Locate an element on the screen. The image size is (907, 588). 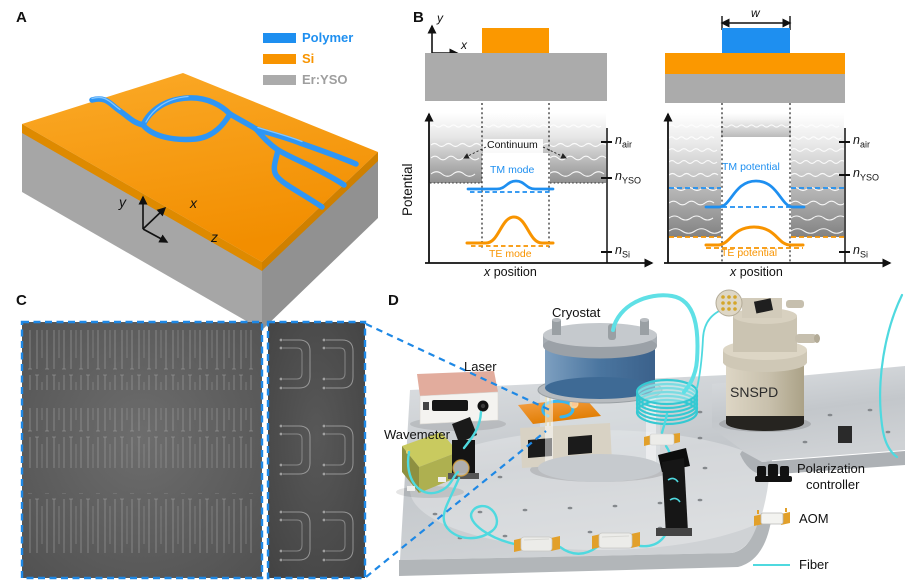
n-yso-label-left: nYSO is located at coordinates (628, 177).